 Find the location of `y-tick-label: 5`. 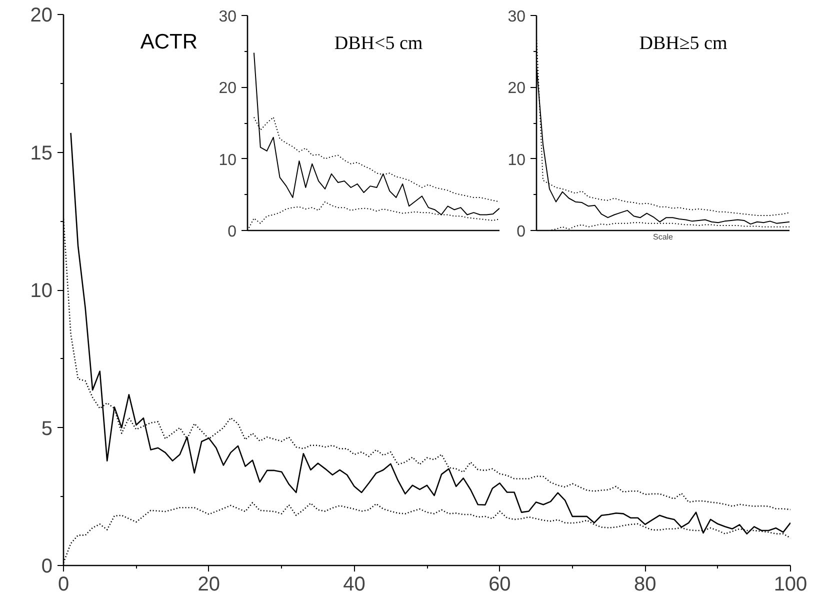

y-tick-label: 5 is located at coordinates (46, 429).